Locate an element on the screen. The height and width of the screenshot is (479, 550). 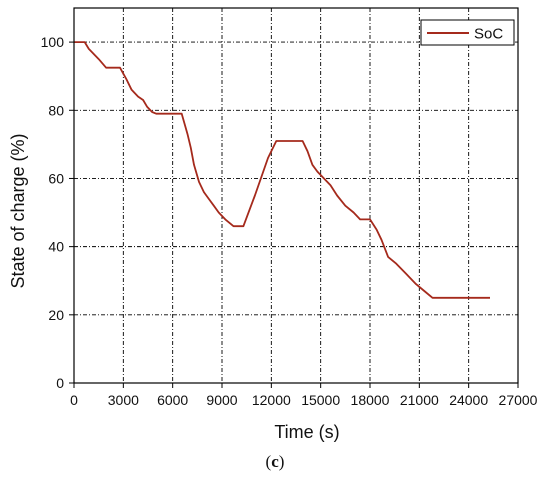
x-tick-label: 18000 is located at coordinates (370, 400).